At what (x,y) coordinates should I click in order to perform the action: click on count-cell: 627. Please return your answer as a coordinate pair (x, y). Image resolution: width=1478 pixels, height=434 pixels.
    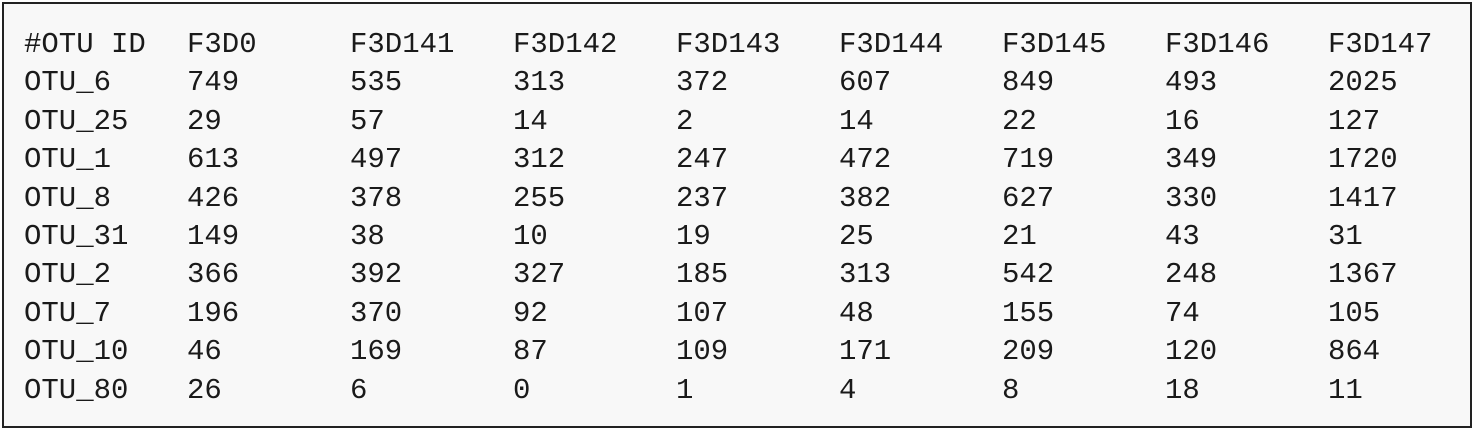
    Looking at the image, I should click on (1028, 198).